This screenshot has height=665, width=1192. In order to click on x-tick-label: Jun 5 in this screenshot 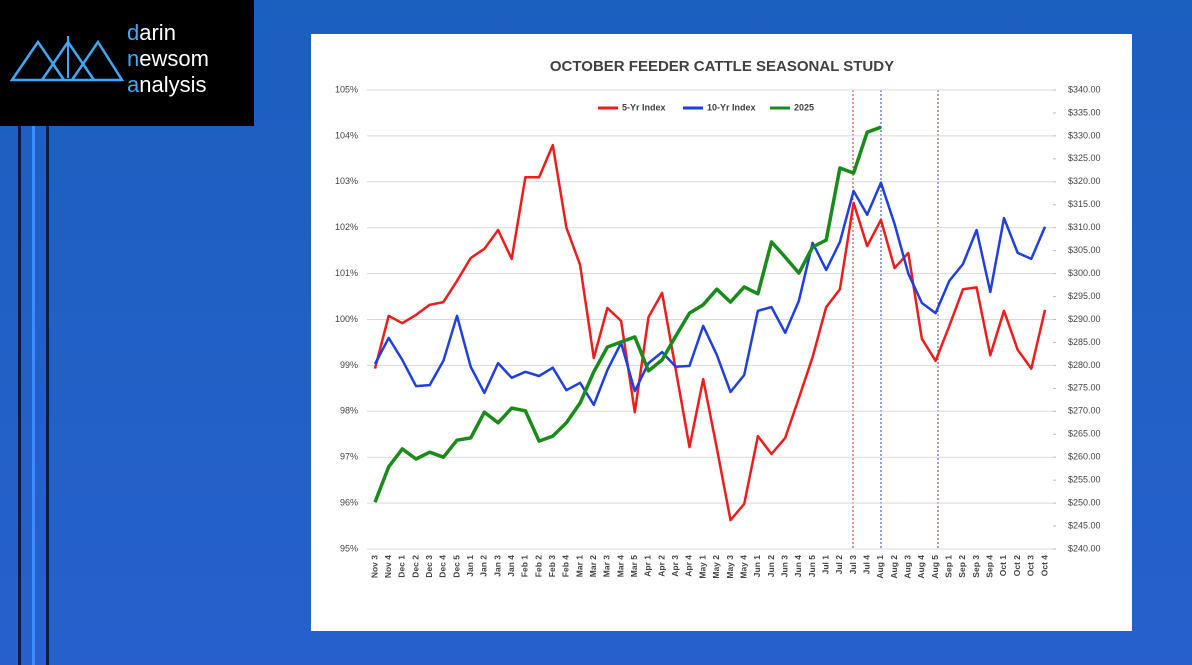, I will do `click(812, 566)`.